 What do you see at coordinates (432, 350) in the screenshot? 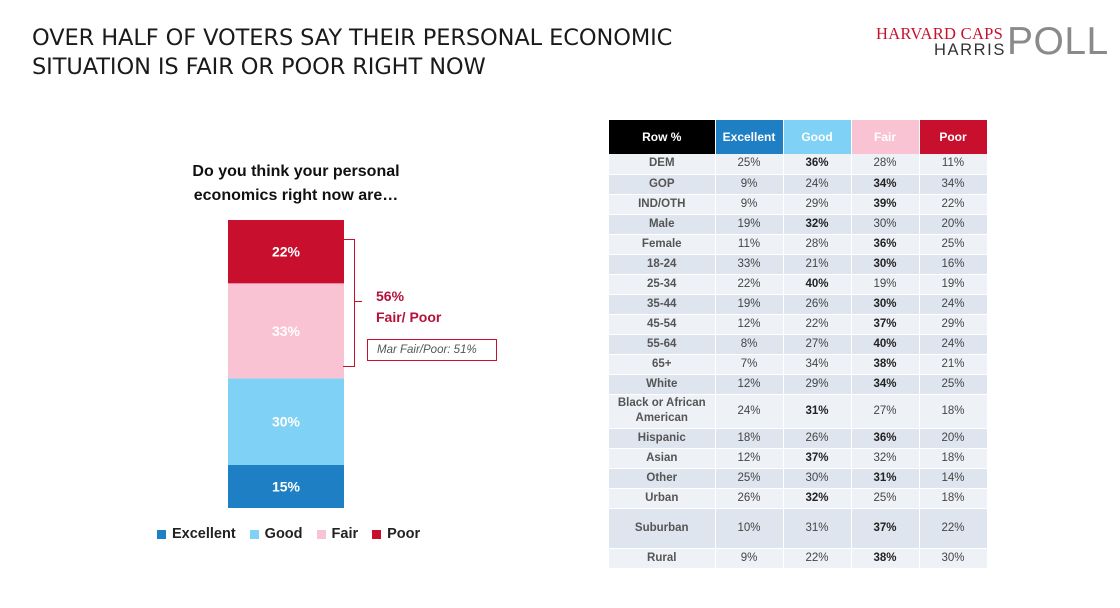
I see `march-comparison-box: Mar Fair/Poor: 51%` at bounding box center [432, 350].